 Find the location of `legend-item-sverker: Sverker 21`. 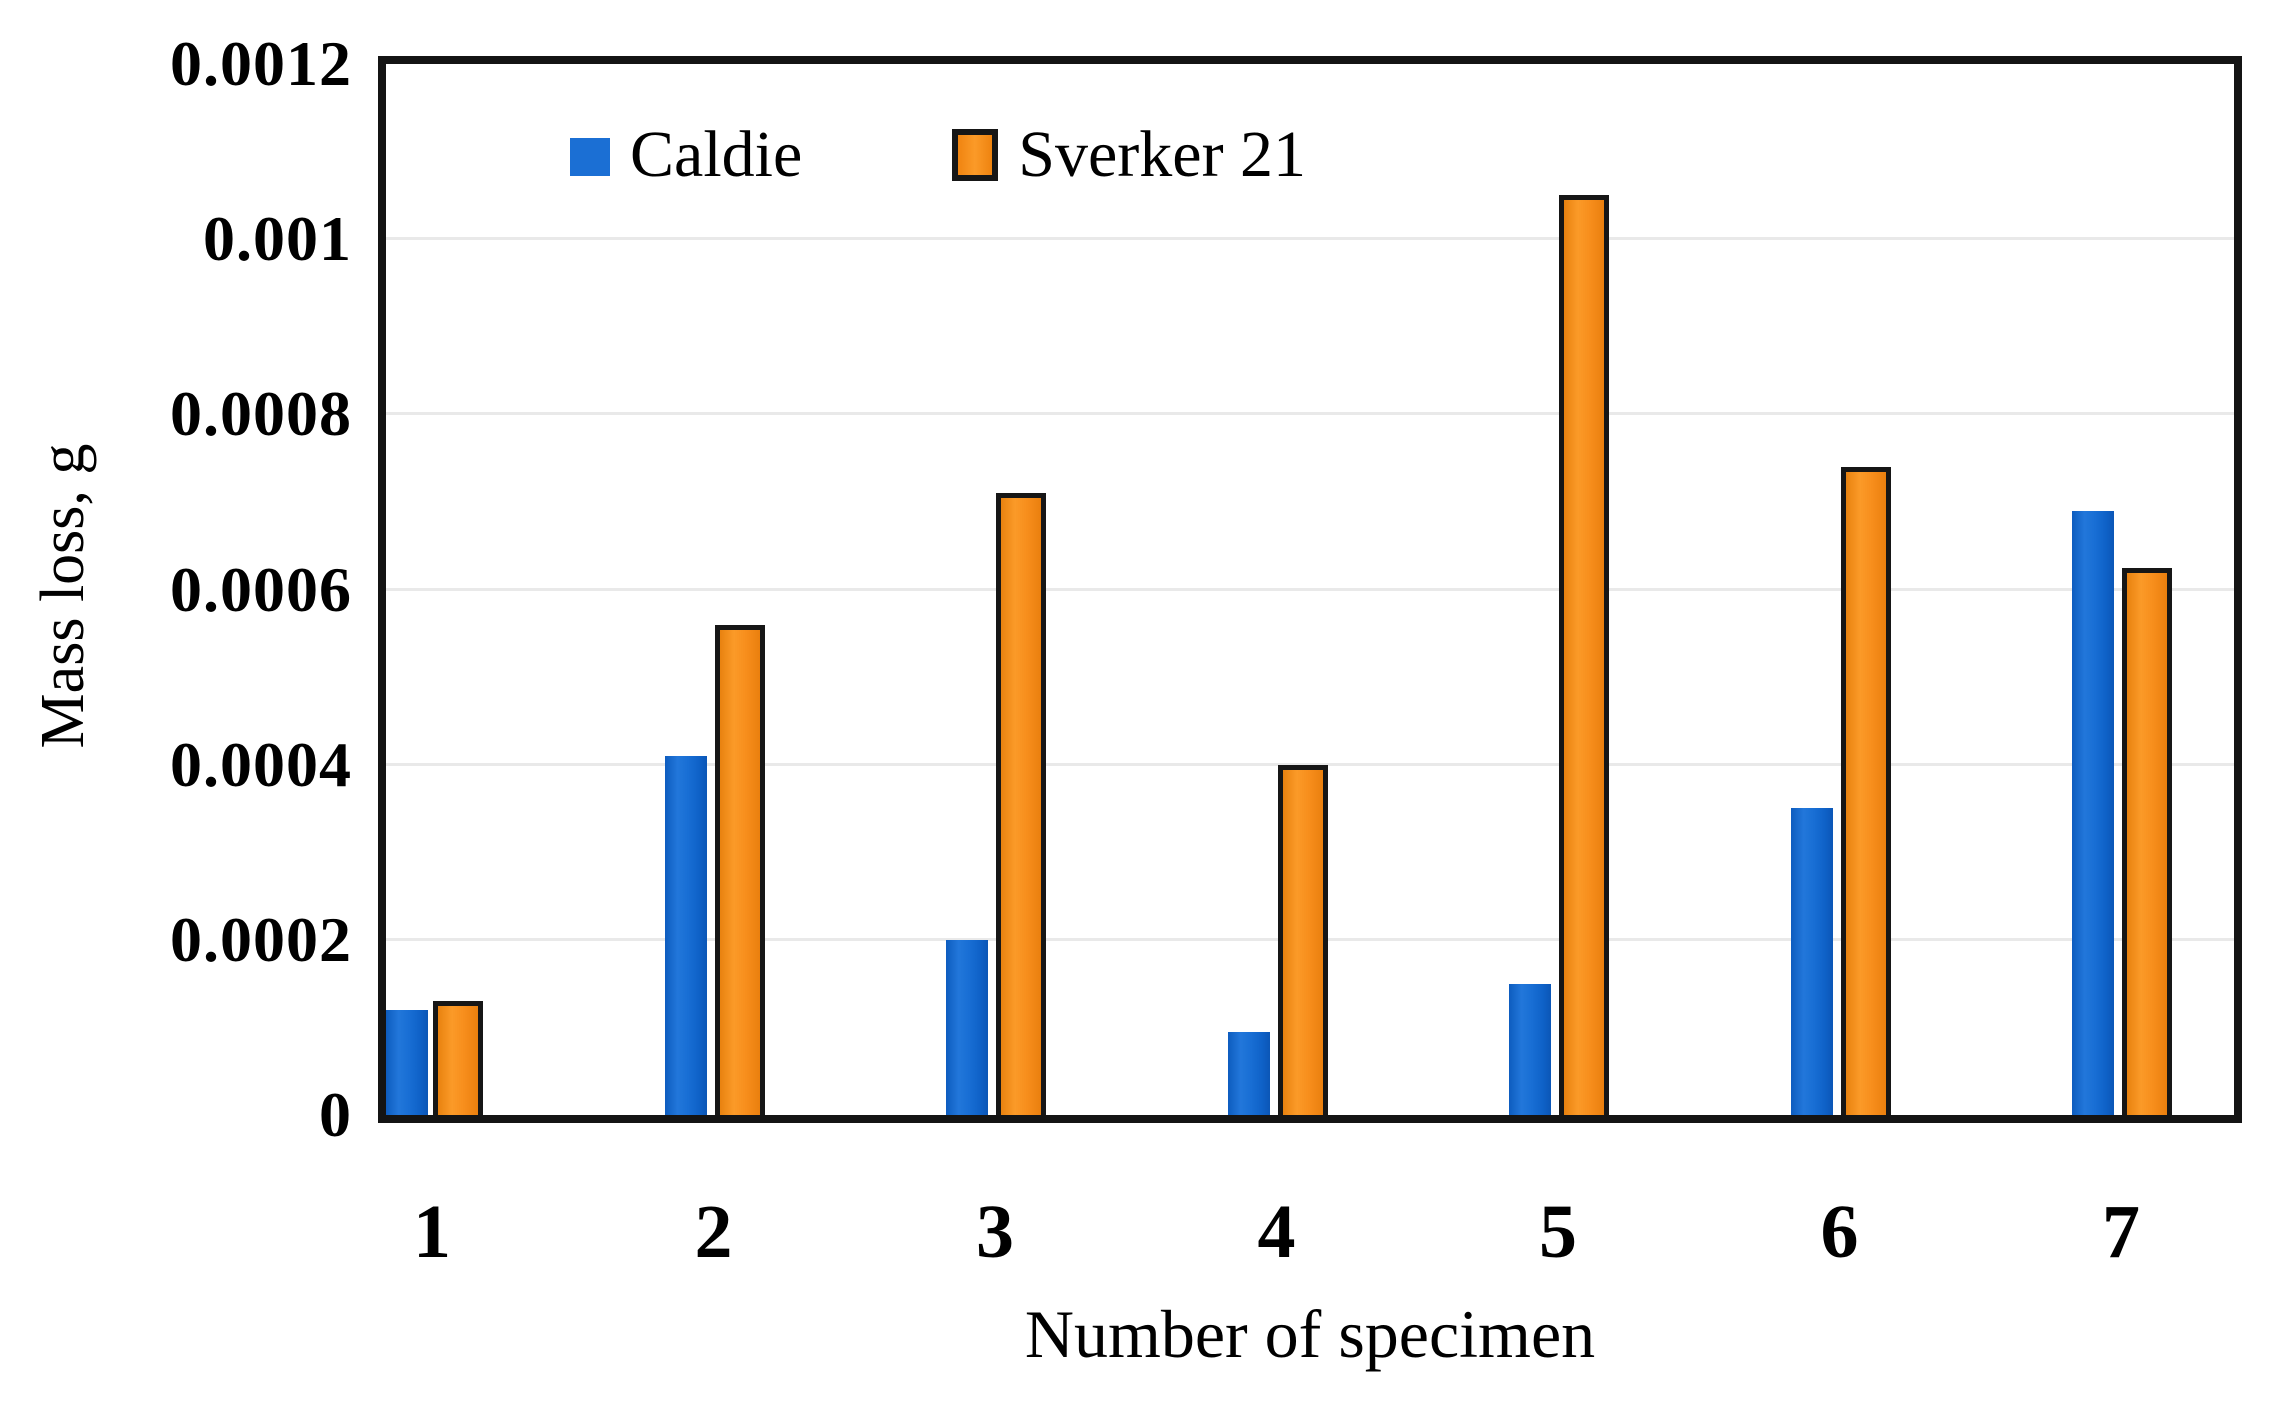

legend-item-sverker: Sverker 21 is located at coordinates (1129, 155).